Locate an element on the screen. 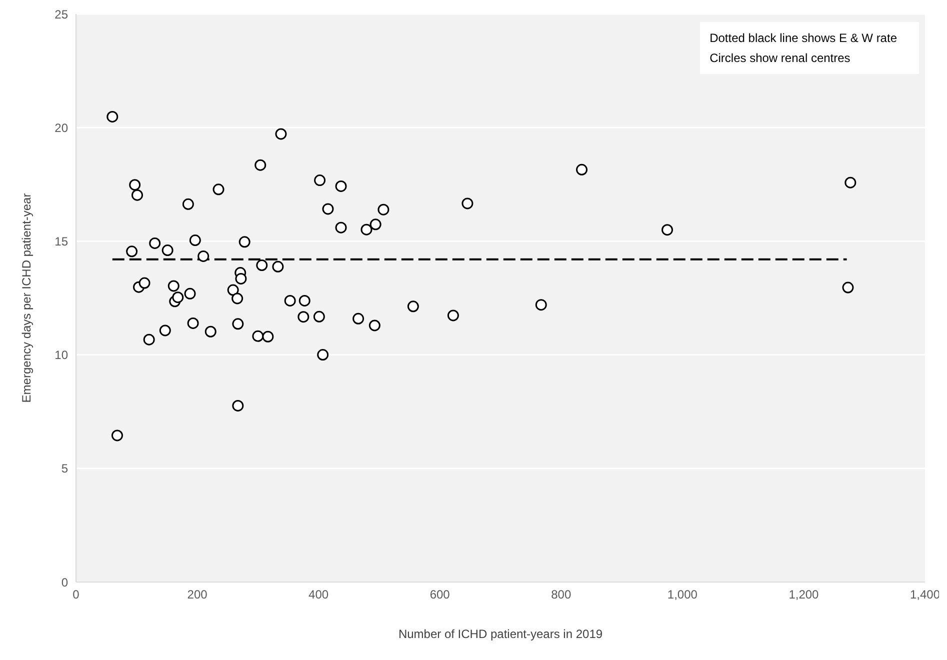  x-tick-label: 800 is located at coordinates (561, 595).